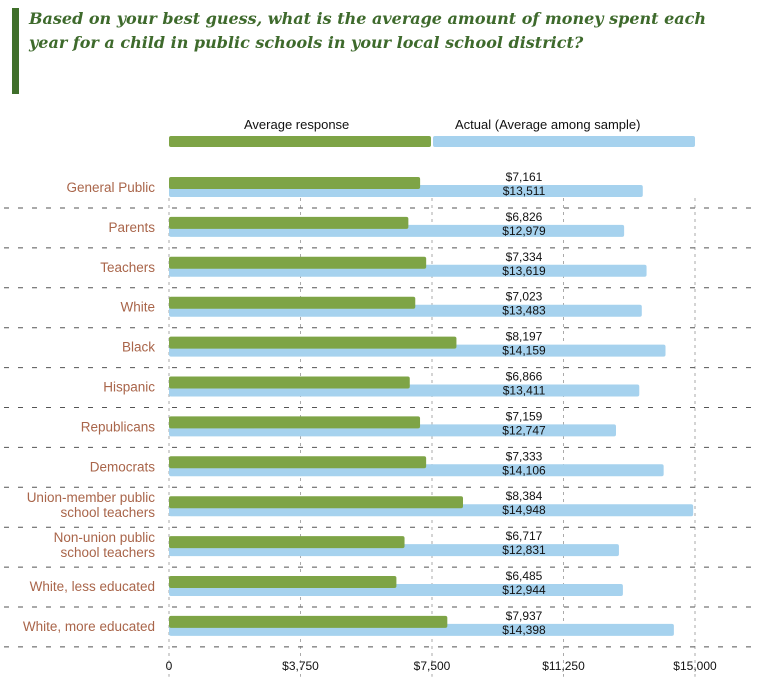 This screenshot has height=685, width=758. What do you see at coordinates (524, 576) in the screenshot?
I see `data-label-average-response: $6,485` at bounding box center [524, 576].